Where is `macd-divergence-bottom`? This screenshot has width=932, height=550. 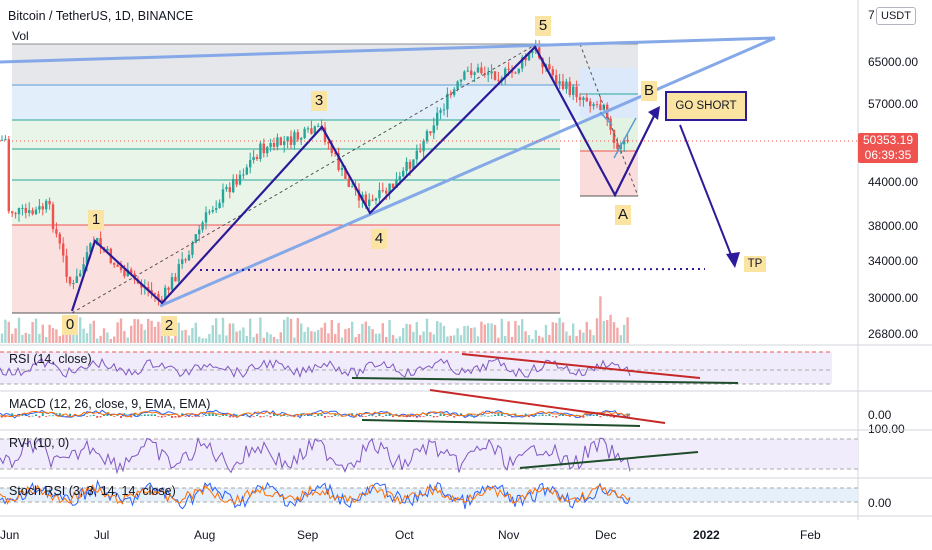
macd-divergence-bottom is located at coordinates (501, 423).